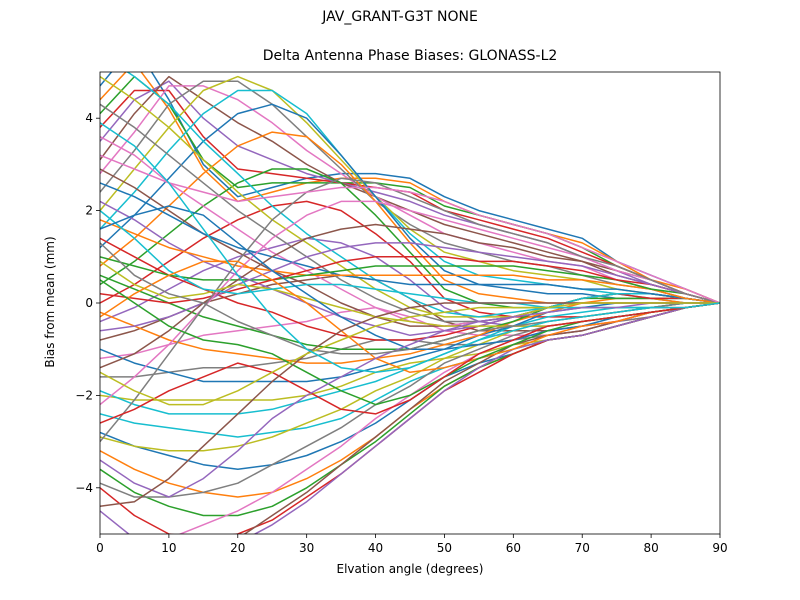  Describe the element at coordinates (89, 118) in the screenshot. I see `y-tick-label: 4` at that location.